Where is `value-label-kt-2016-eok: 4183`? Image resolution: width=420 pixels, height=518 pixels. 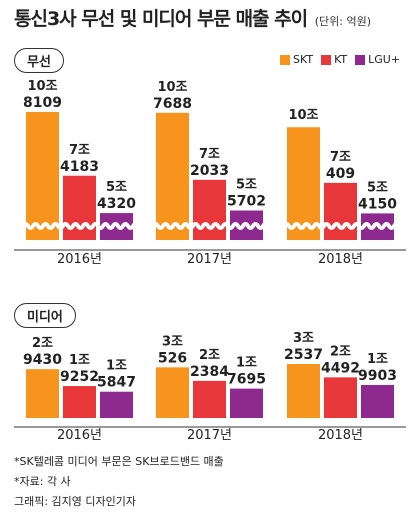 value-label-kt-2016-eok: 4183 is located at coordinates (79, 167).